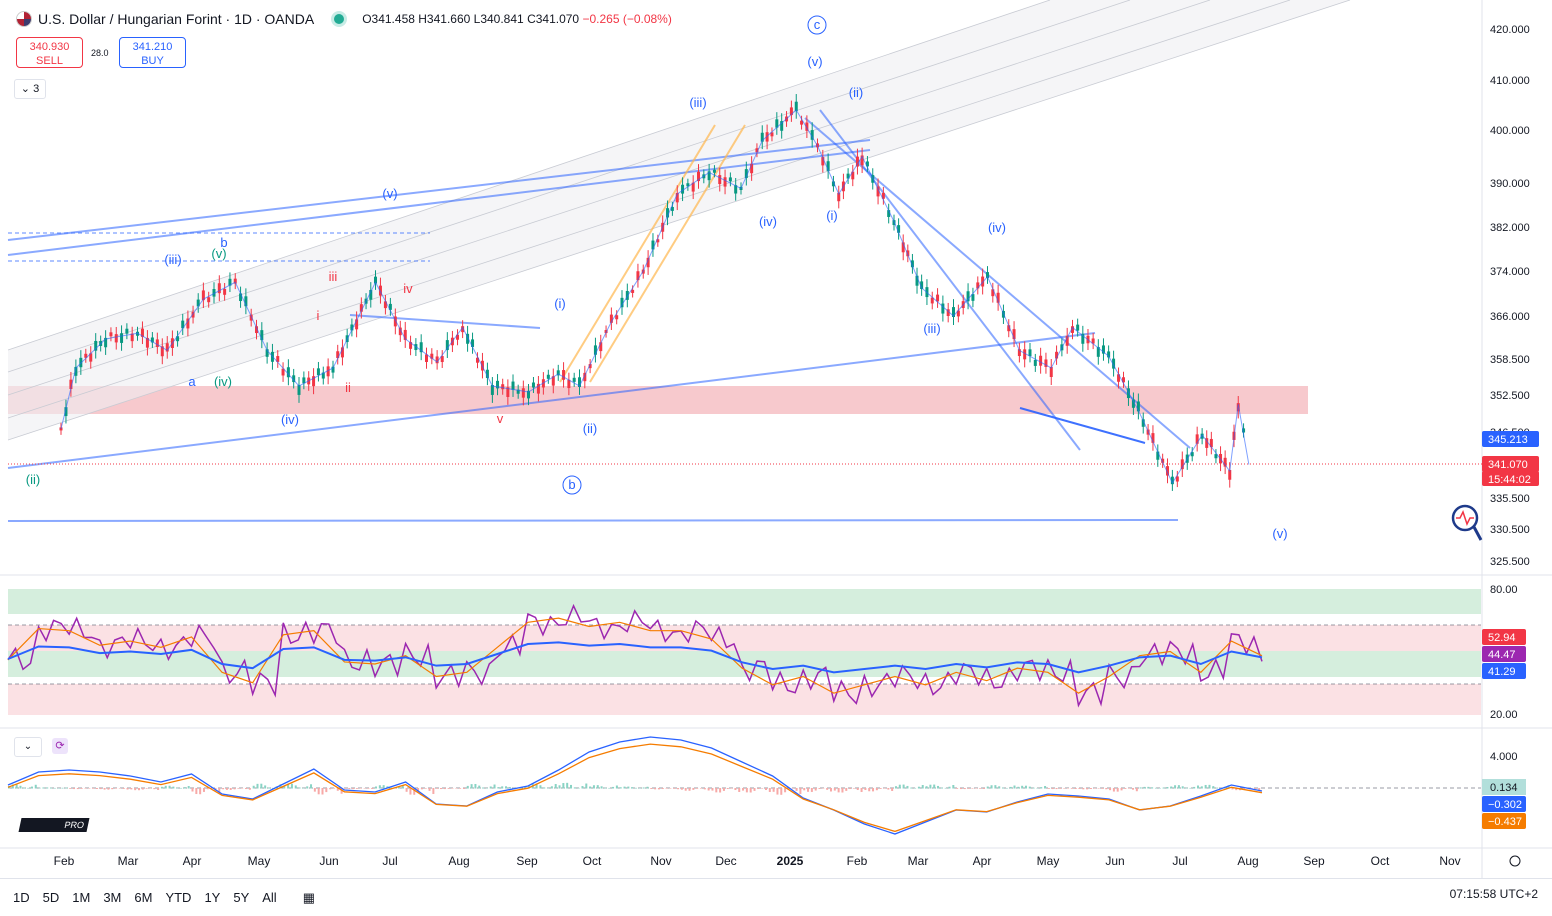 The width and height of the screenshot is (1552, 916). Describe the element at coordinates (1515, 861) in the screenshot. I see `axis-settings-icon` at that location.